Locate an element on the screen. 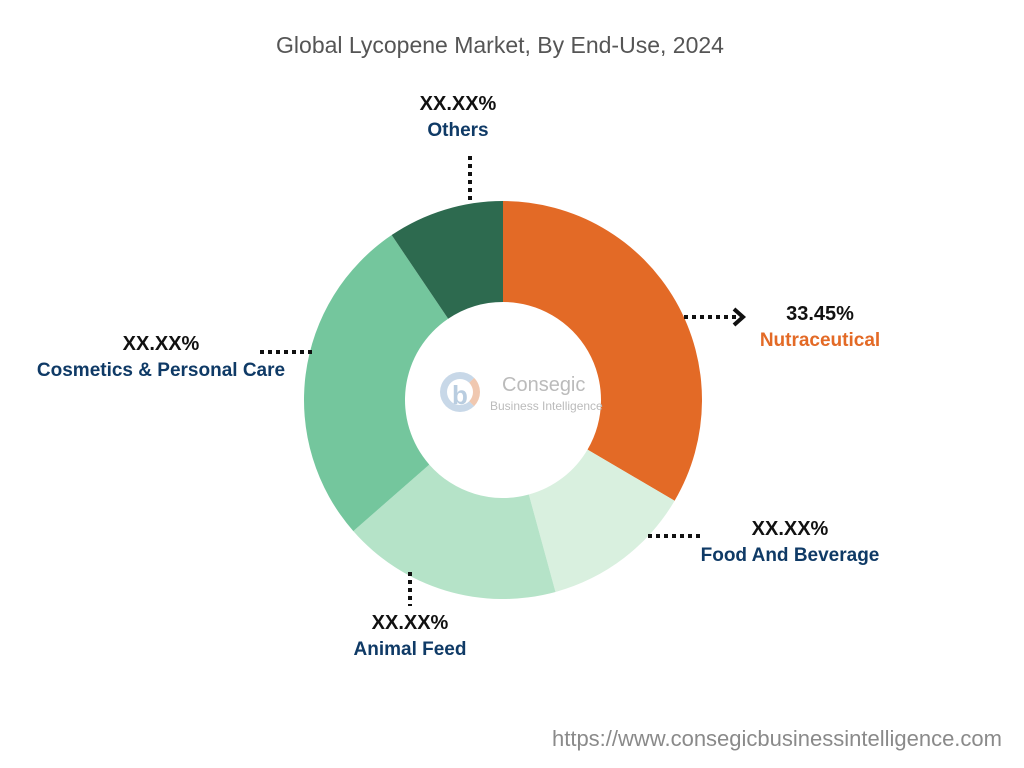 The width and height of the screenshot is (1024, 768). category-label: Animal Feed is located at coordinates (410, 649).